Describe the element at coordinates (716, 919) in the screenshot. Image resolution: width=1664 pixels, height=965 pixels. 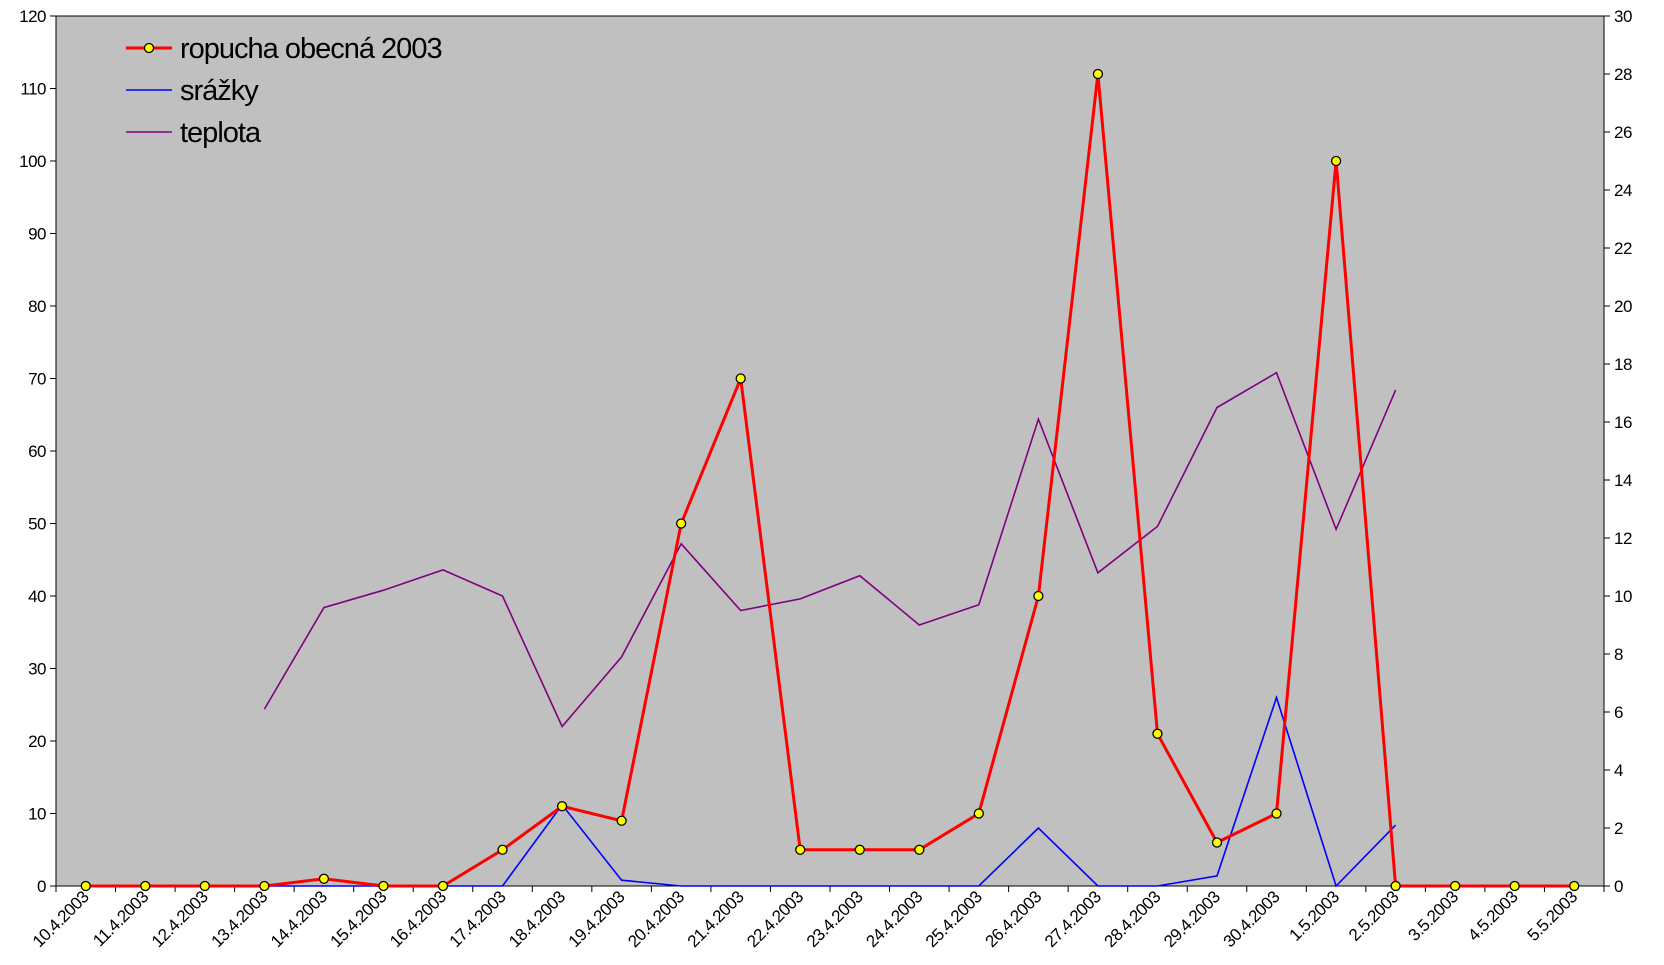
I see `x-tick-label: 21.4.2003` at that location.